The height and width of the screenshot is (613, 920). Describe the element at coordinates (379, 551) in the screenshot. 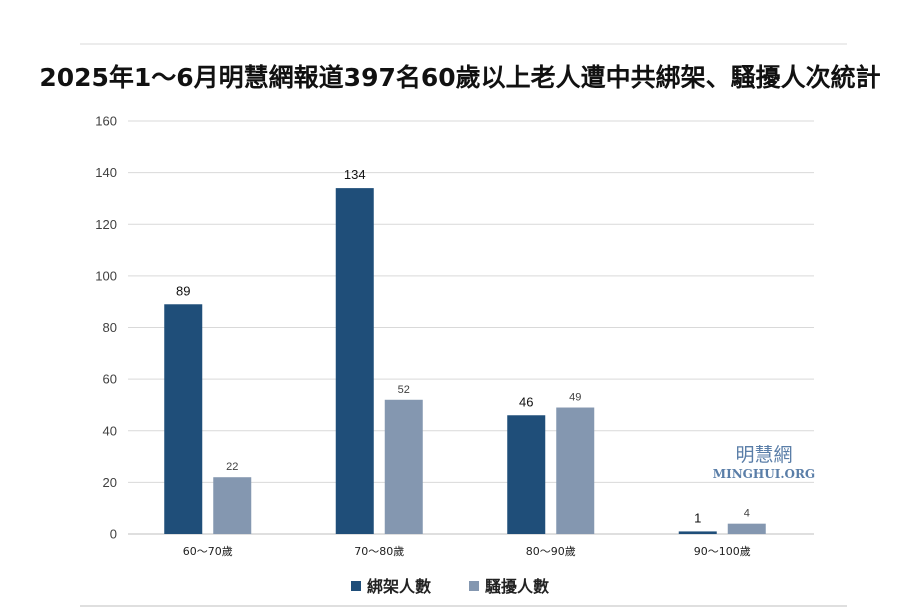

I see `x-tick-label: 70～80歲` at that location.